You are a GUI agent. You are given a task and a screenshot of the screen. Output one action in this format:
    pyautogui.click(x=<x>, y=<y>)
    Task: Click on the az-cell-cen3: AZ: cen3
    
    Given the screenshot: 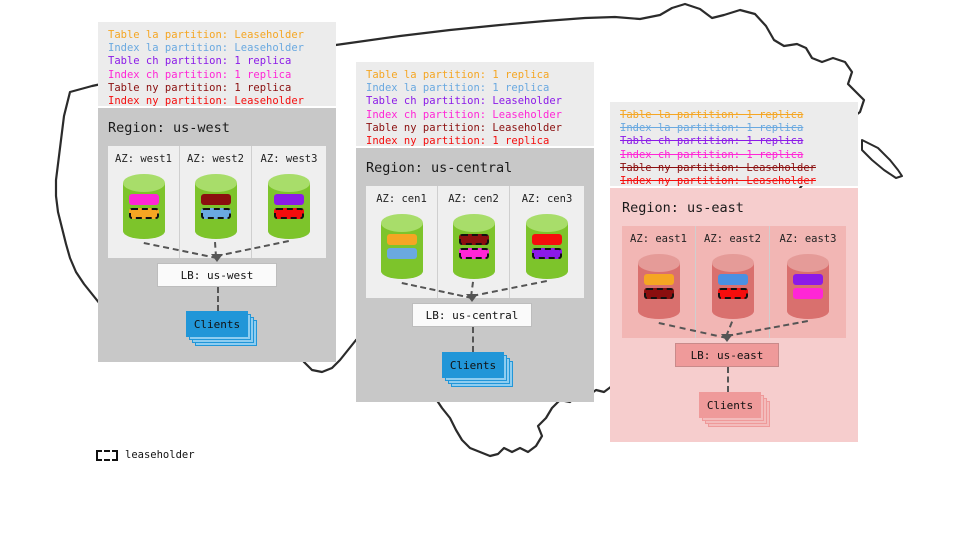 What is the action you would take?
    pyautogui.click(x=547, y=242)
    